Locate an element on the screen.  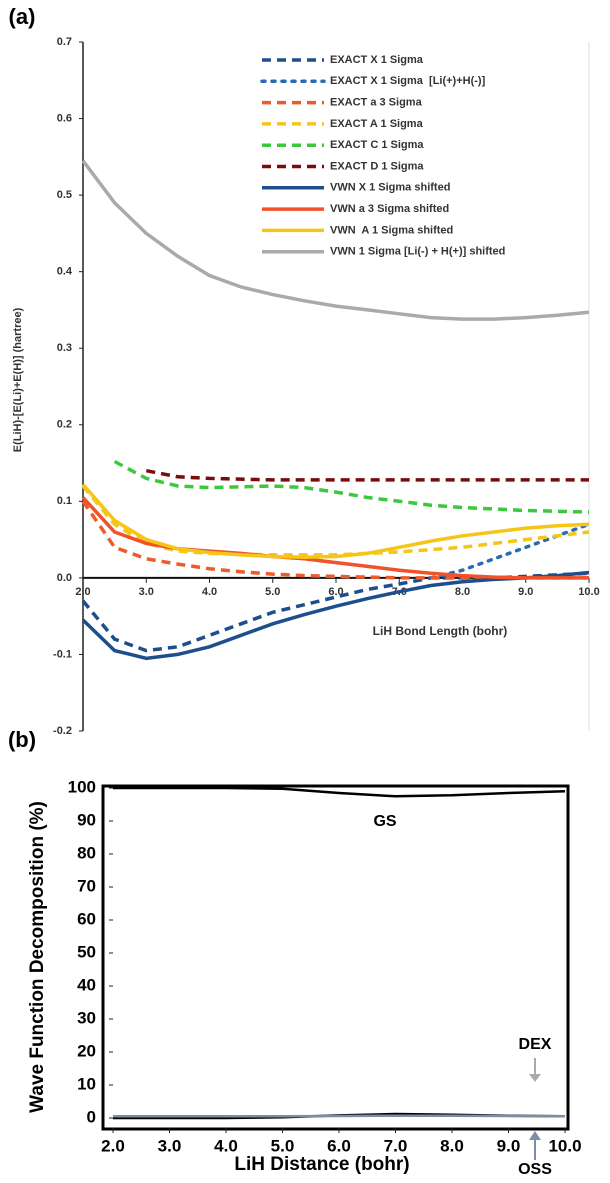
y-tick-label: 0 is located at coordinates (91, 1116).